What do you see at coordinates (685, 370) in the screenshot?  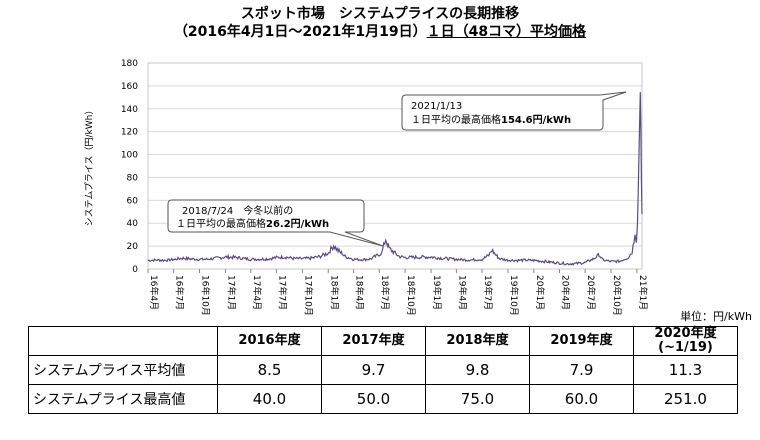 I see `table-cell: 11.3` at bounding box center [685, 370].